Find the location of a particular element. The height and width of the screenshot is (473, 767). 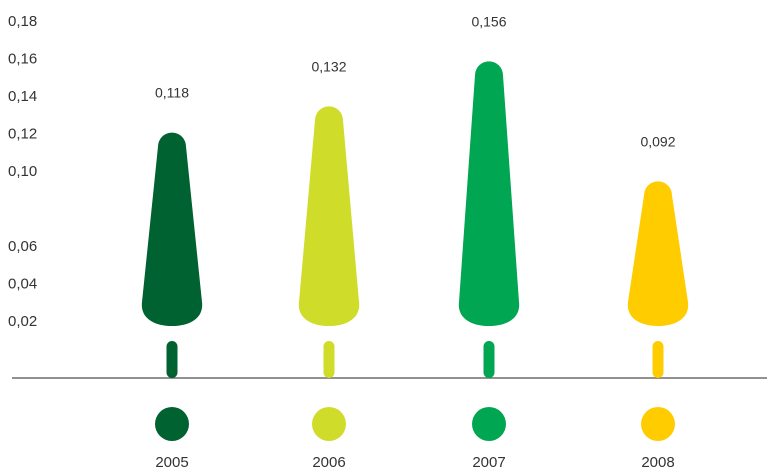

x-tick-label: 2006 is located at coordinates (328, 462).